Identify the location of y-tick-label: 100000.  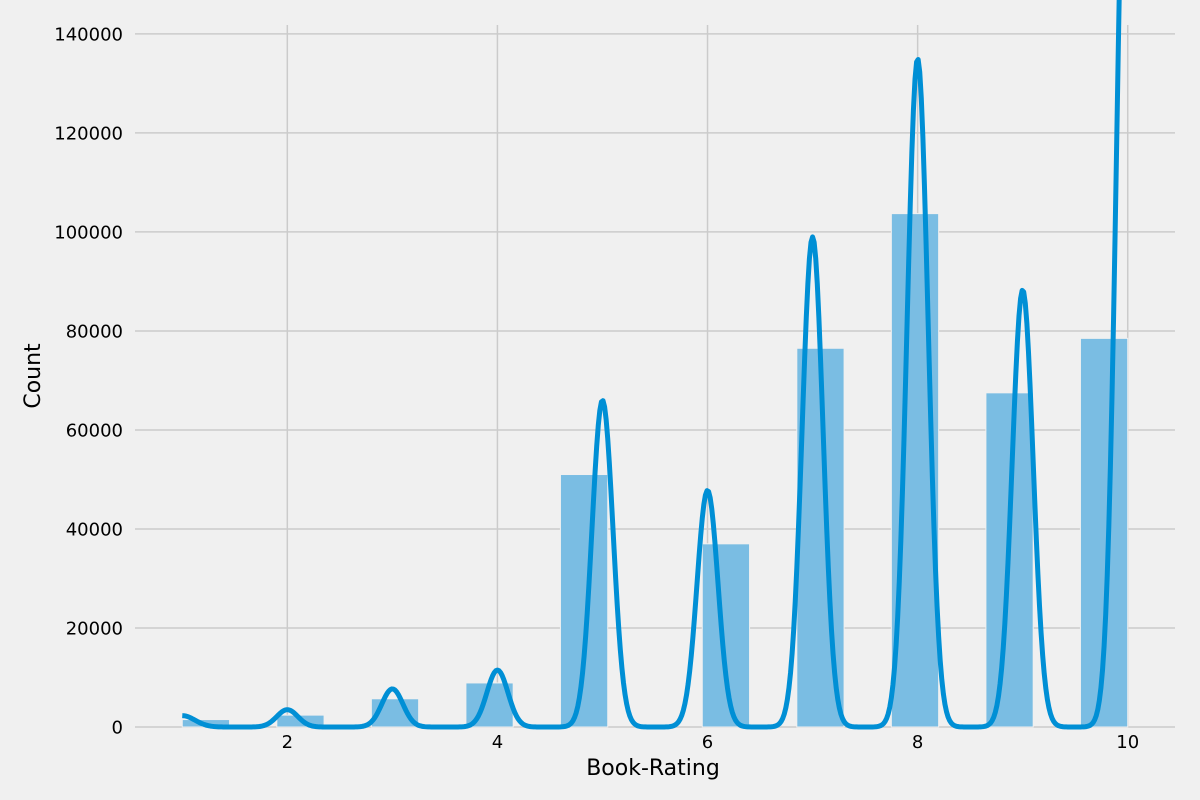
(88, 232).